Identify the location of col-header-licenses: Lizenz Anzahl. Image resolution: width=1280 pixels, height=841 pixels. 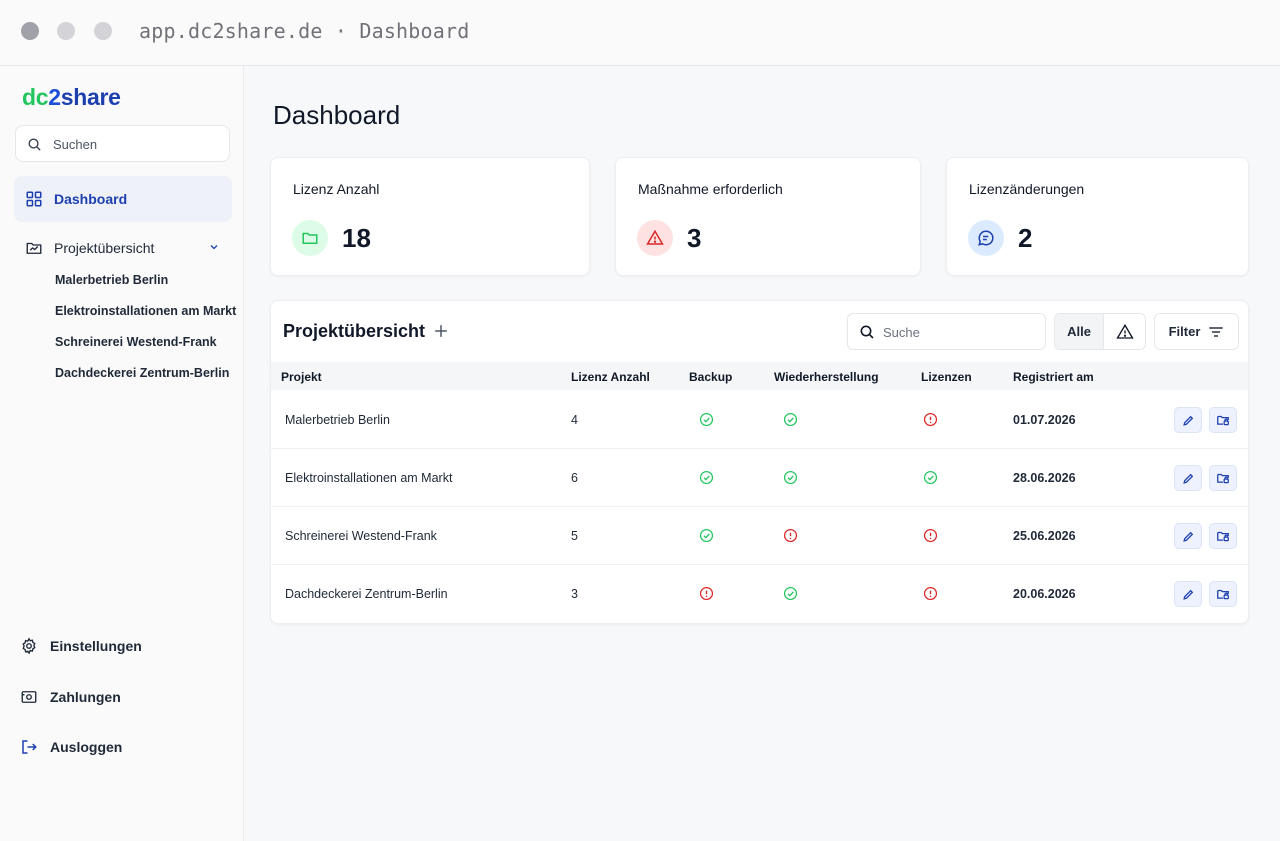
(610, 377).